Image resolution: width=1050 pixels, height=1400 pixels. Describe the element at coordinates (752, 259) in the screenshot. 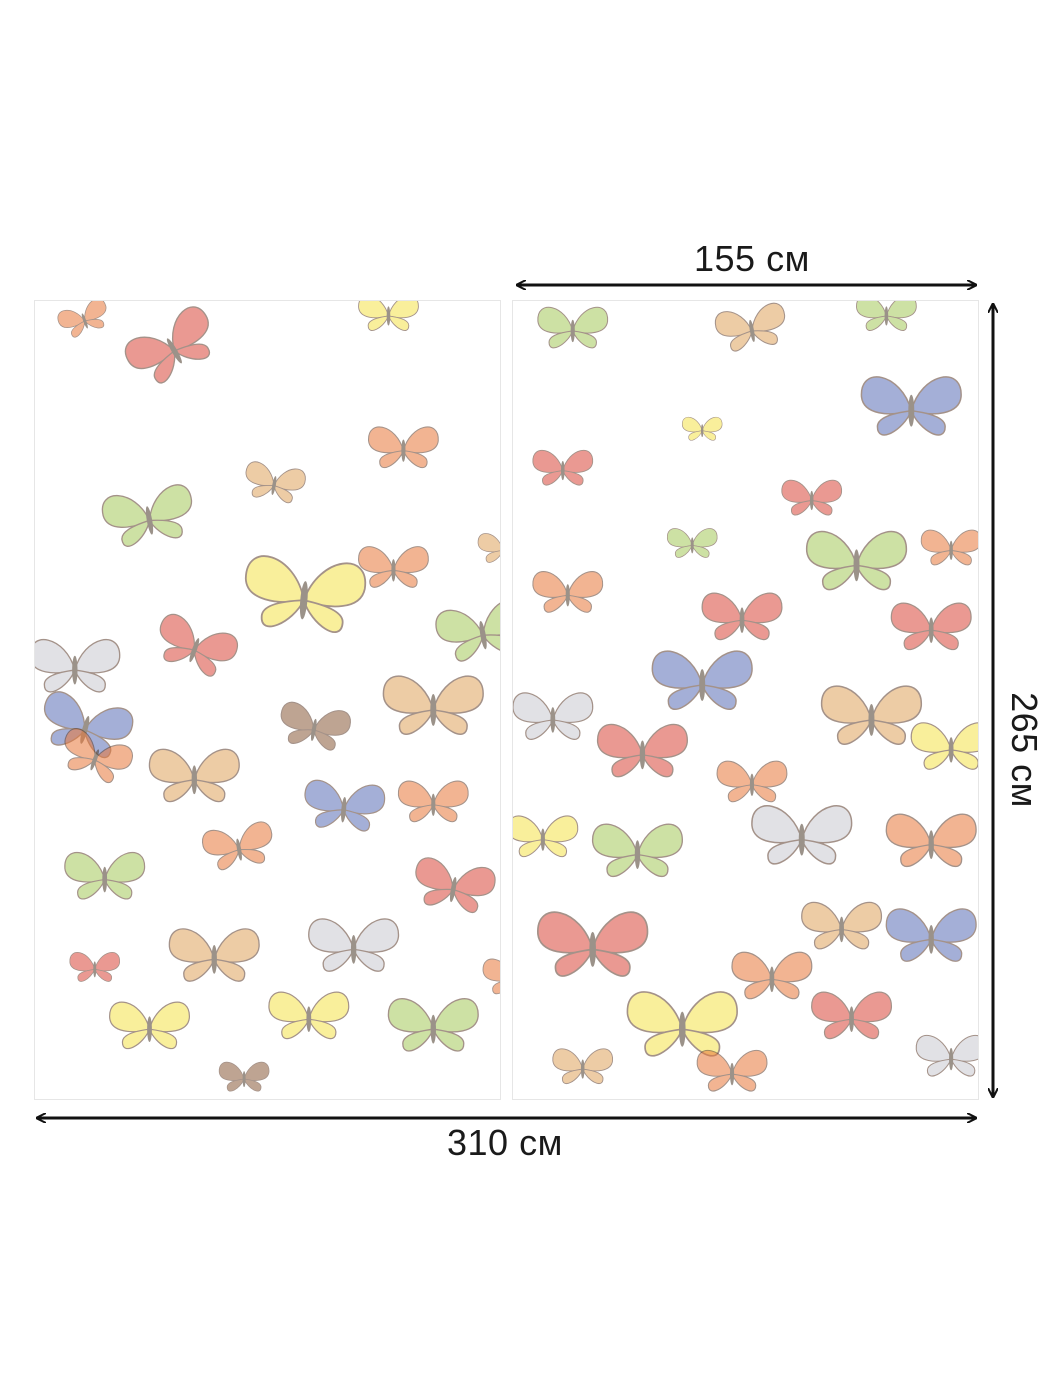

I see `panel-width-label: 155 см` at that location.